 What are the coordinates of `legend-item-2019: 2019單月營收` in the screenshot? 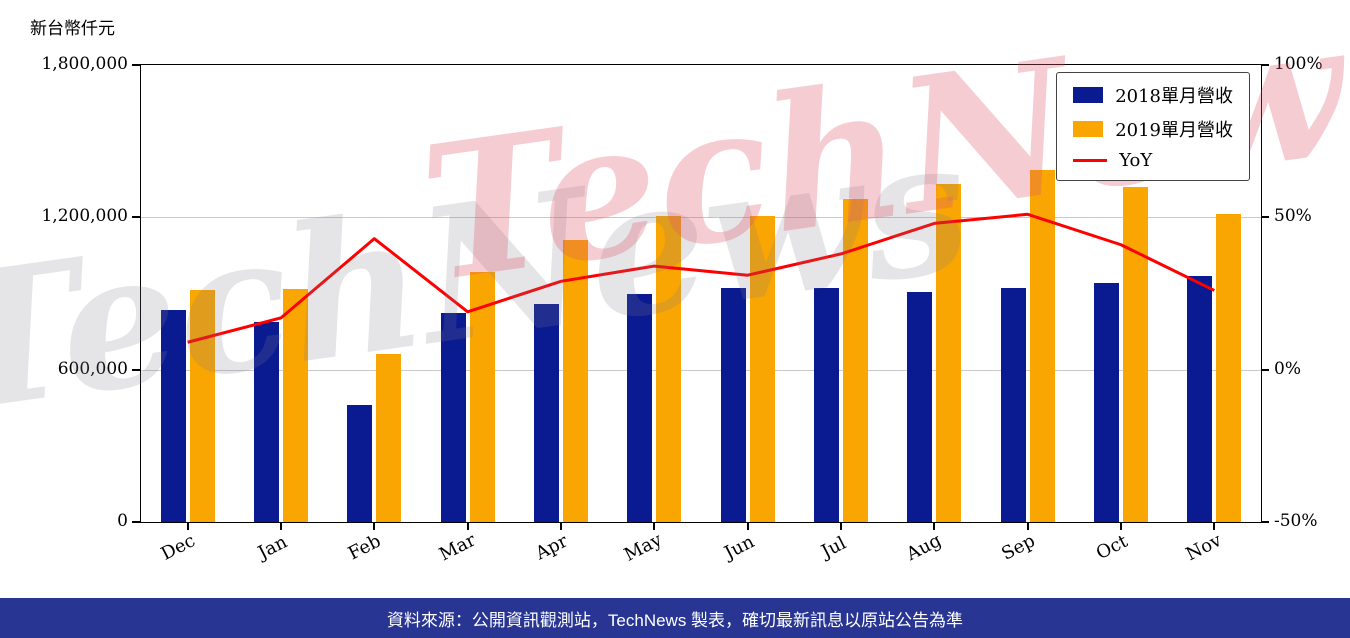 It's located at (1153, 129).